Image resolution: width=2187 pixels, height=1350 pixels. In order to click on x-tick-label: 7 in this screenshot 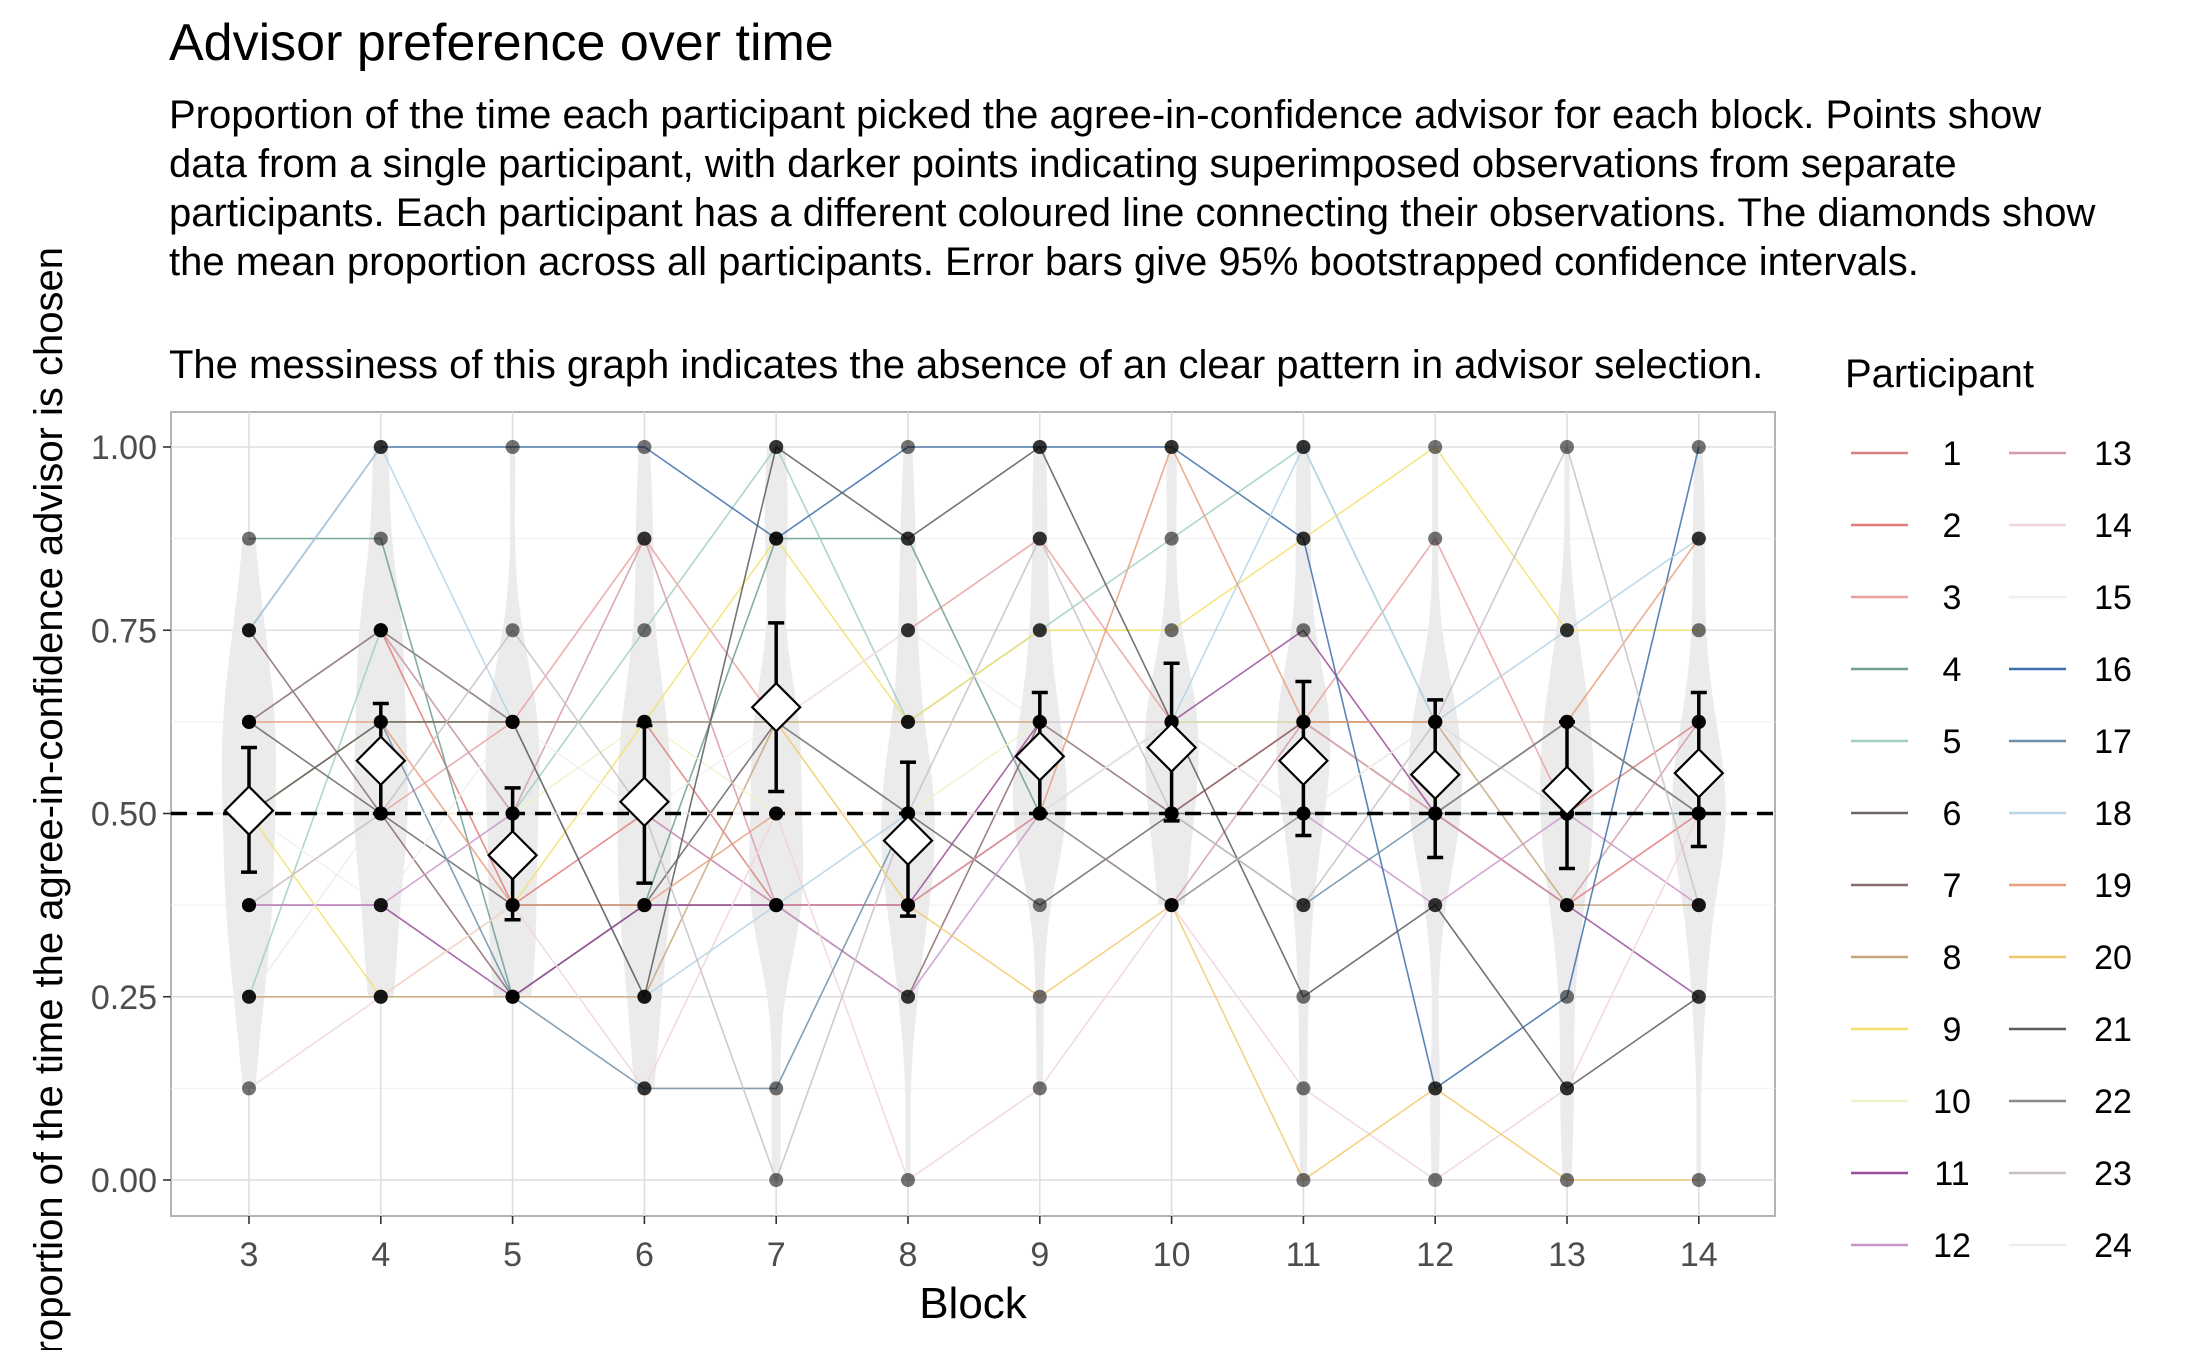, I will do `click(776, 1255)`.